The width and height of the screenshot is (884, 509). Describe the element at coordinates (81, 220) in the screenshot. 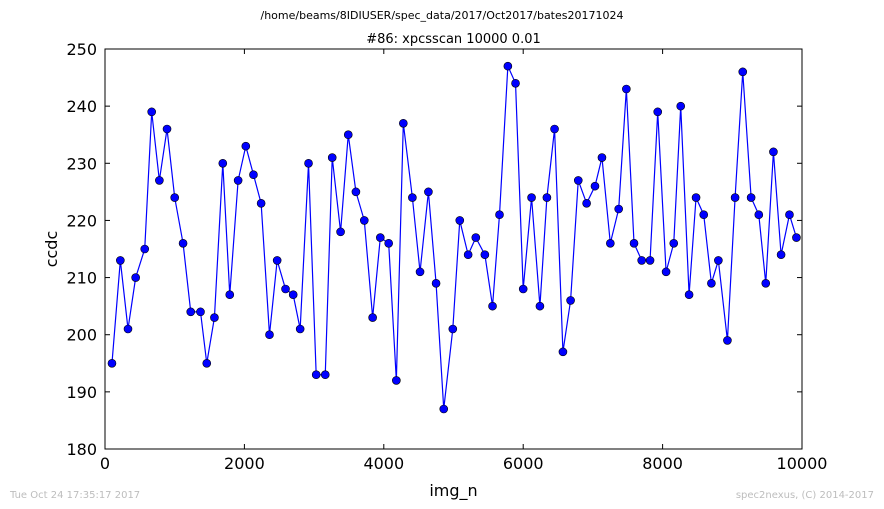

I see `y-tick-label: 220` at that location.